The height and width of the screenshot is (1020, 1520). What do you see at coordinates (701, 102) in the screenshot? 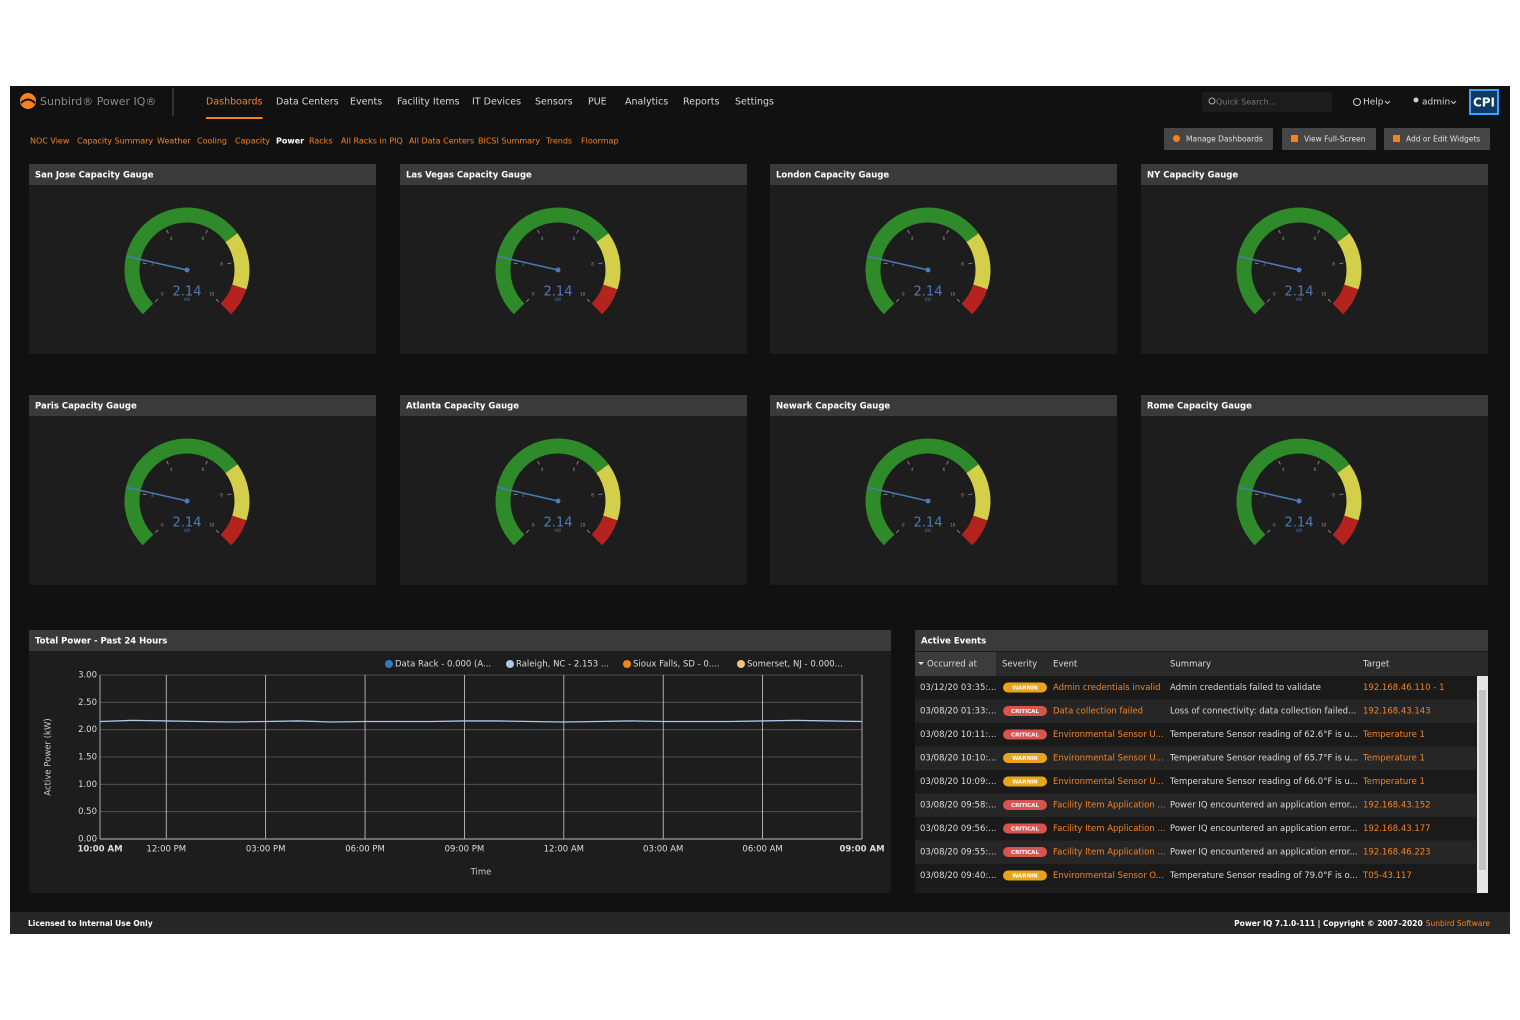
I see `nav-item: Reports` at bounding box center [701, 102].